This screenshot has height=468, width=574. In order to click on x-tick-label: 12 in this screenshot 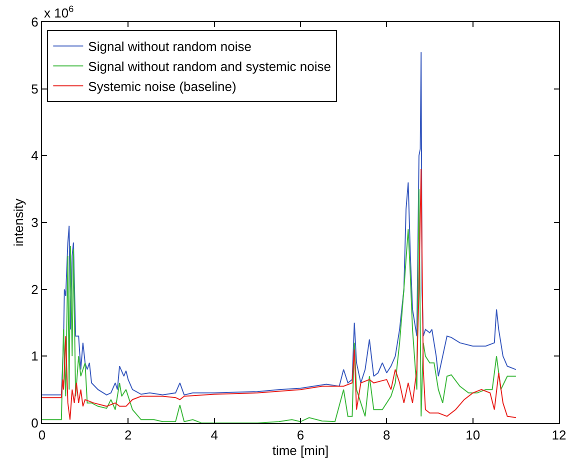, I will do `click(559, 435)`.